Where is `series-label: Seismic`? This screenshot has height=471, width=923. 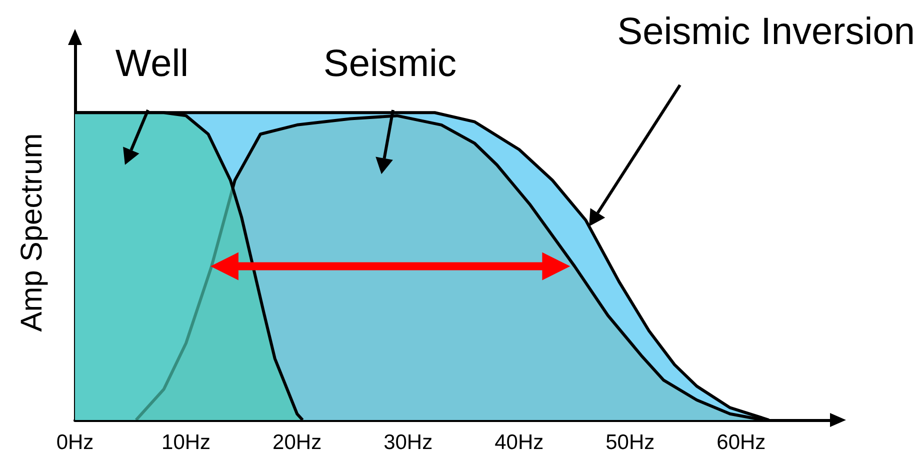
series-label: Seismic is located at coordinates (390, 64).